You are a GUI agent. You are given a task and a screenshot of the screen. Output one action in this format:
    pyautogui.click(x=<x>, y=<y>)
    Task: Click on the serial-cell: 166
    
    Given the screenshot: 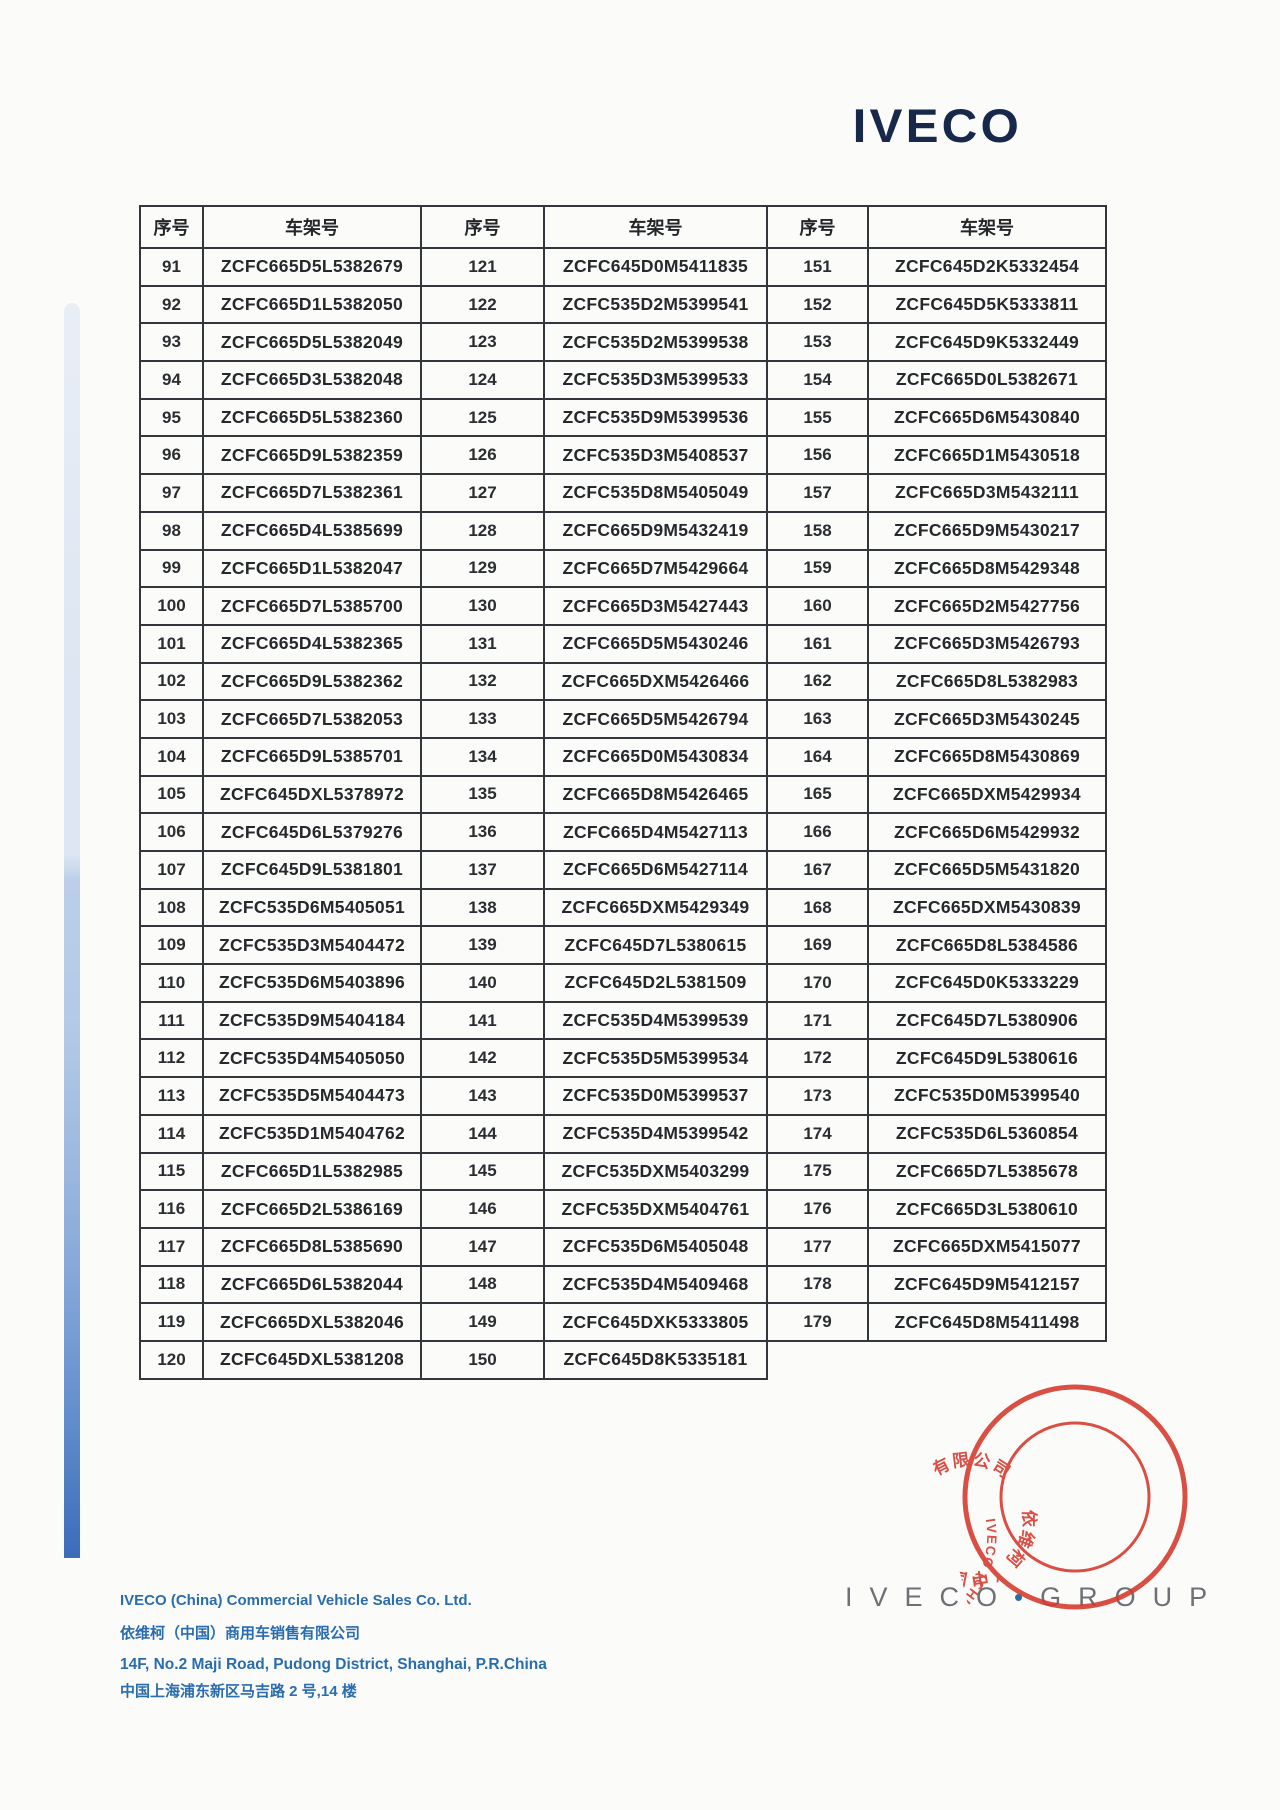 What is the action you would take?
    pyautogui.click(x=817, y=832)
    